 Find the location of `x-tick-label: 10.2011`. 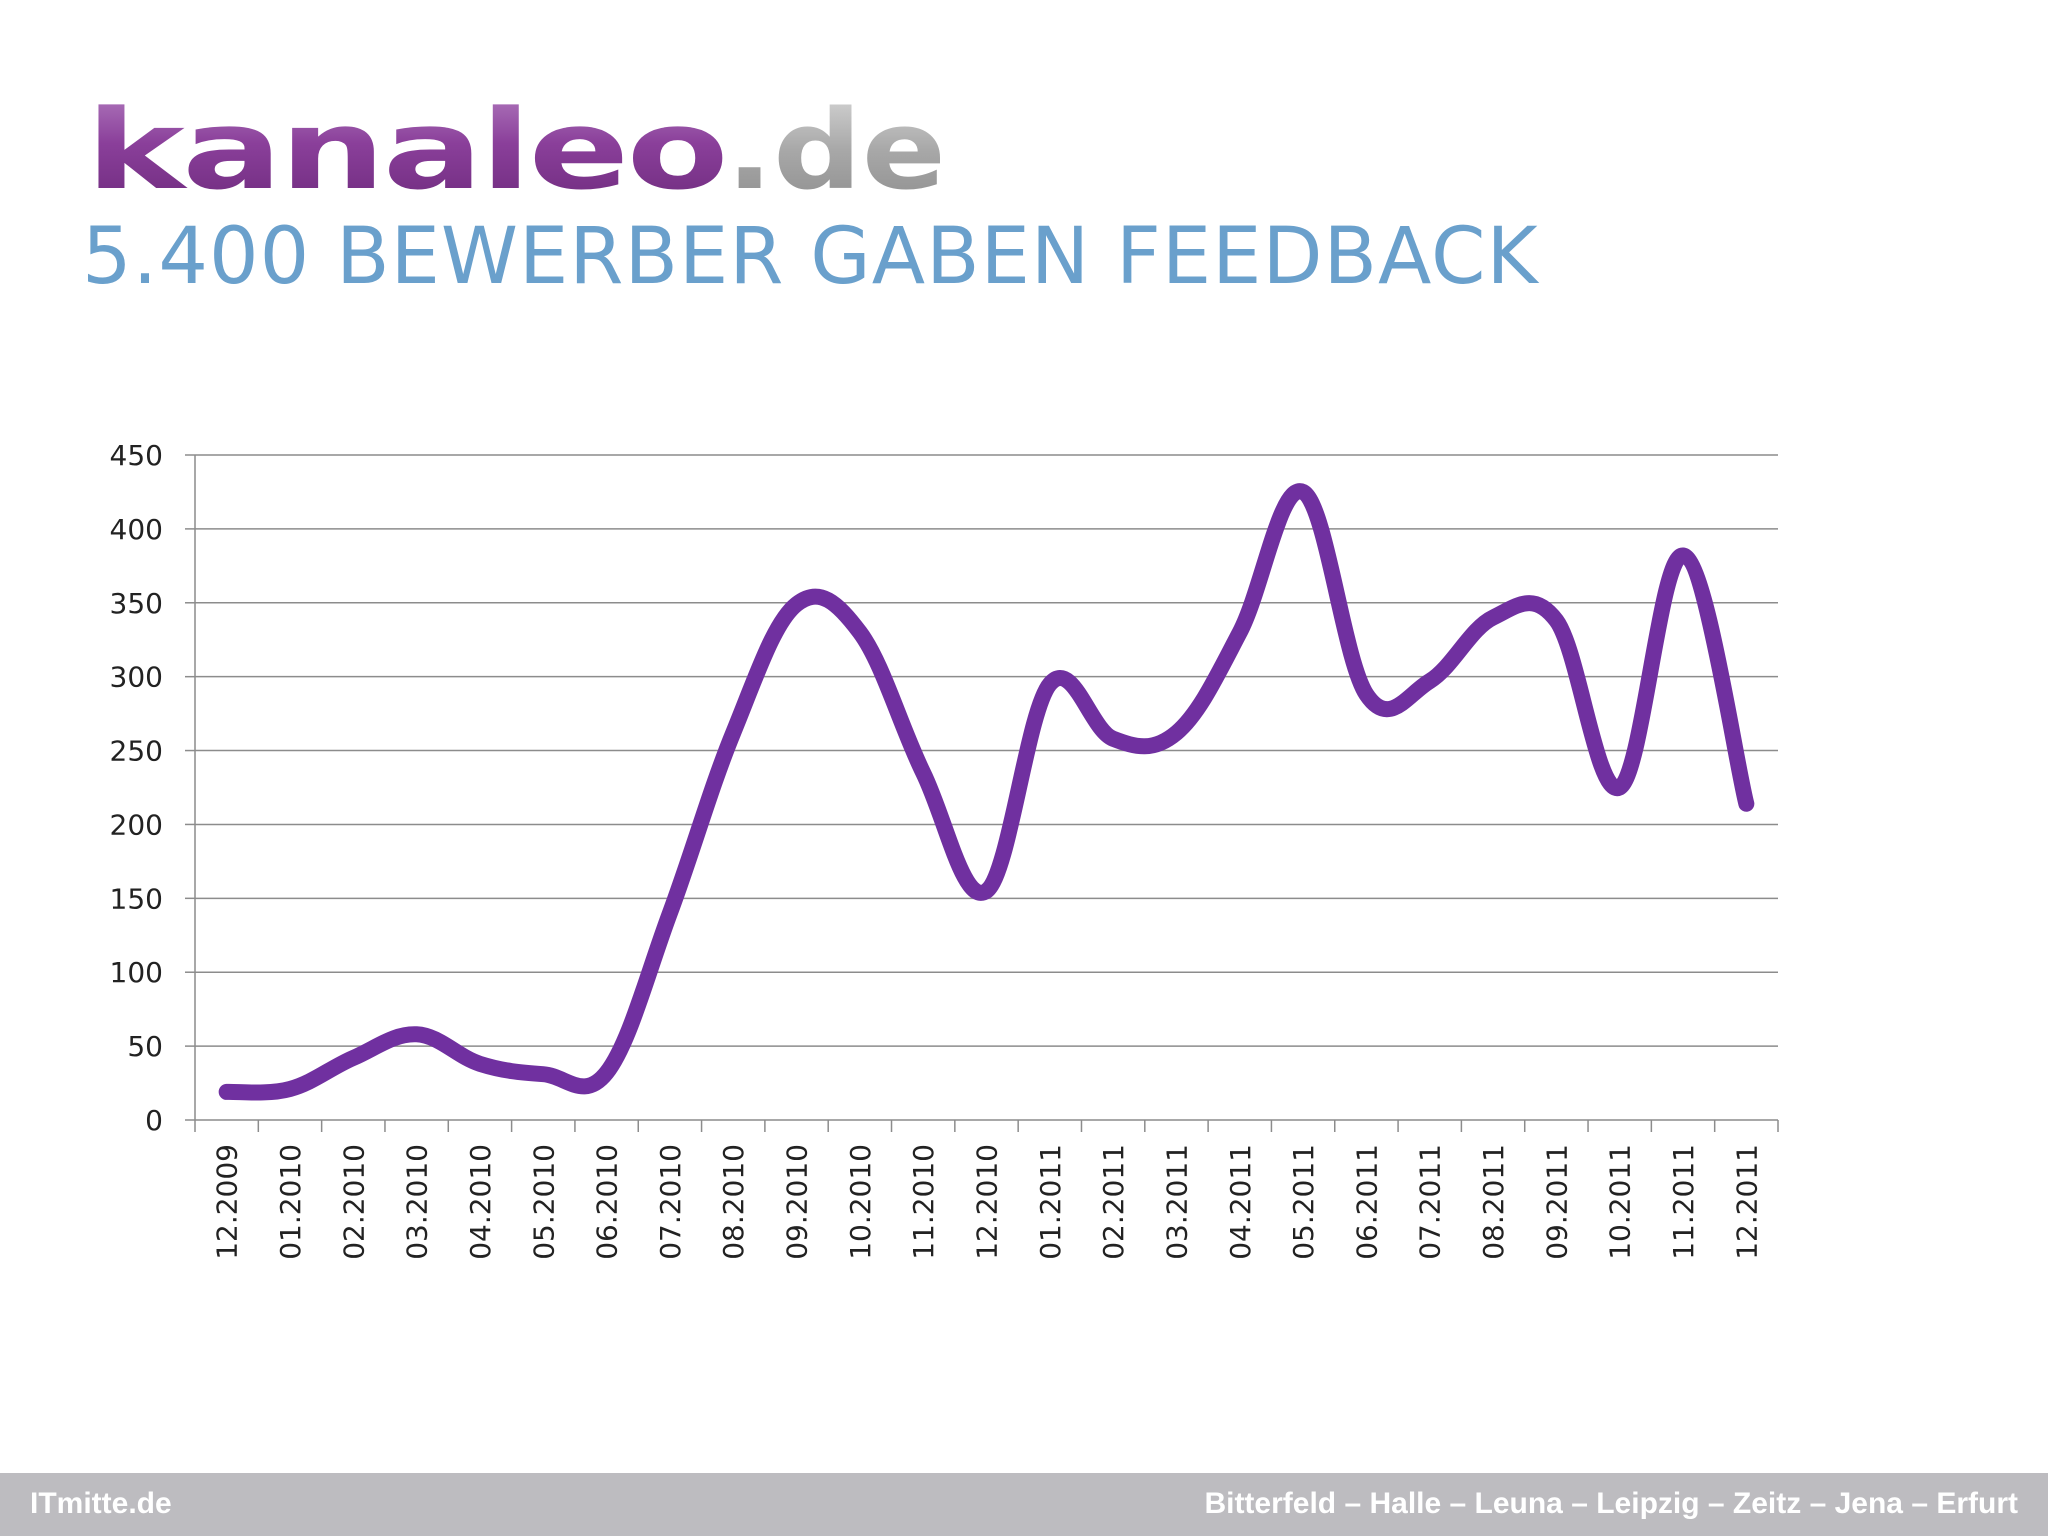

x-tick-label: 10.2011 is located at coordinates (1620, 1202).